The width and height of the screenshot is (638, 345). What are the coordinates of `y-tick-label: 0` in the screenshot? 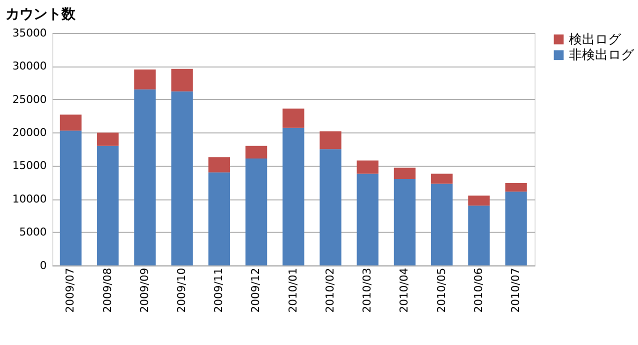 It's located at (43, 265).